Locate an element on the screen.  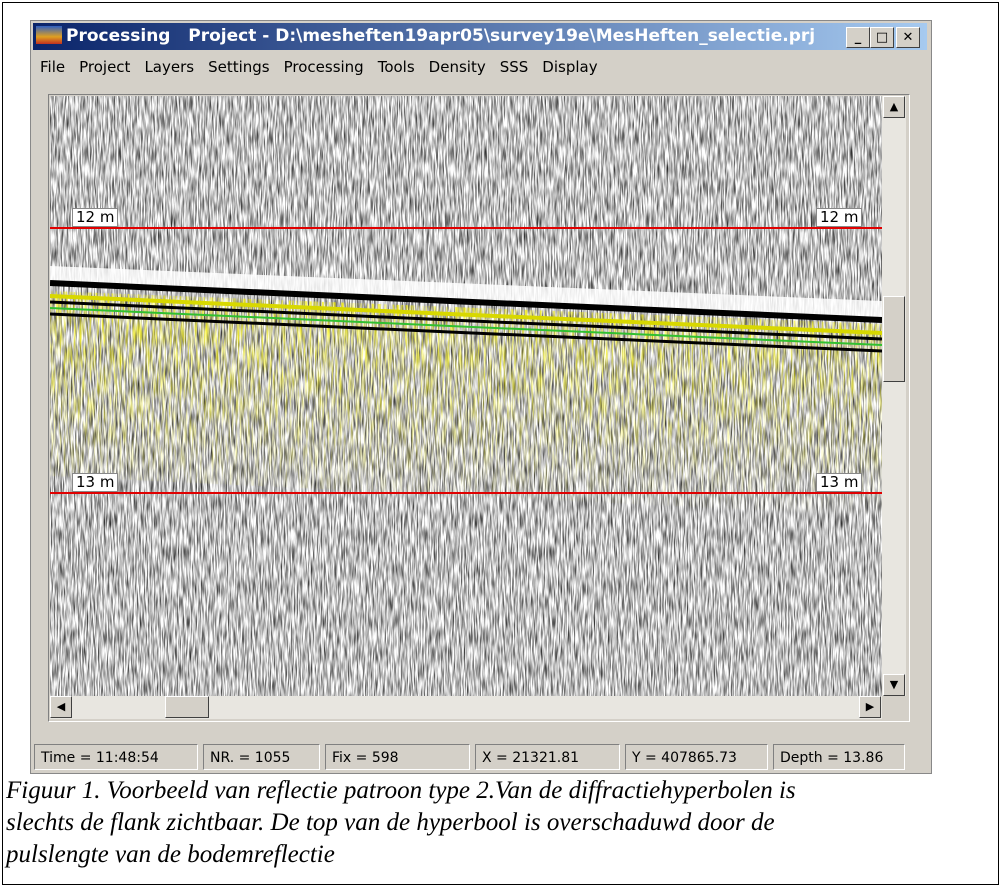
status-field: Fix = 598 is located at coordinates (397, 757).